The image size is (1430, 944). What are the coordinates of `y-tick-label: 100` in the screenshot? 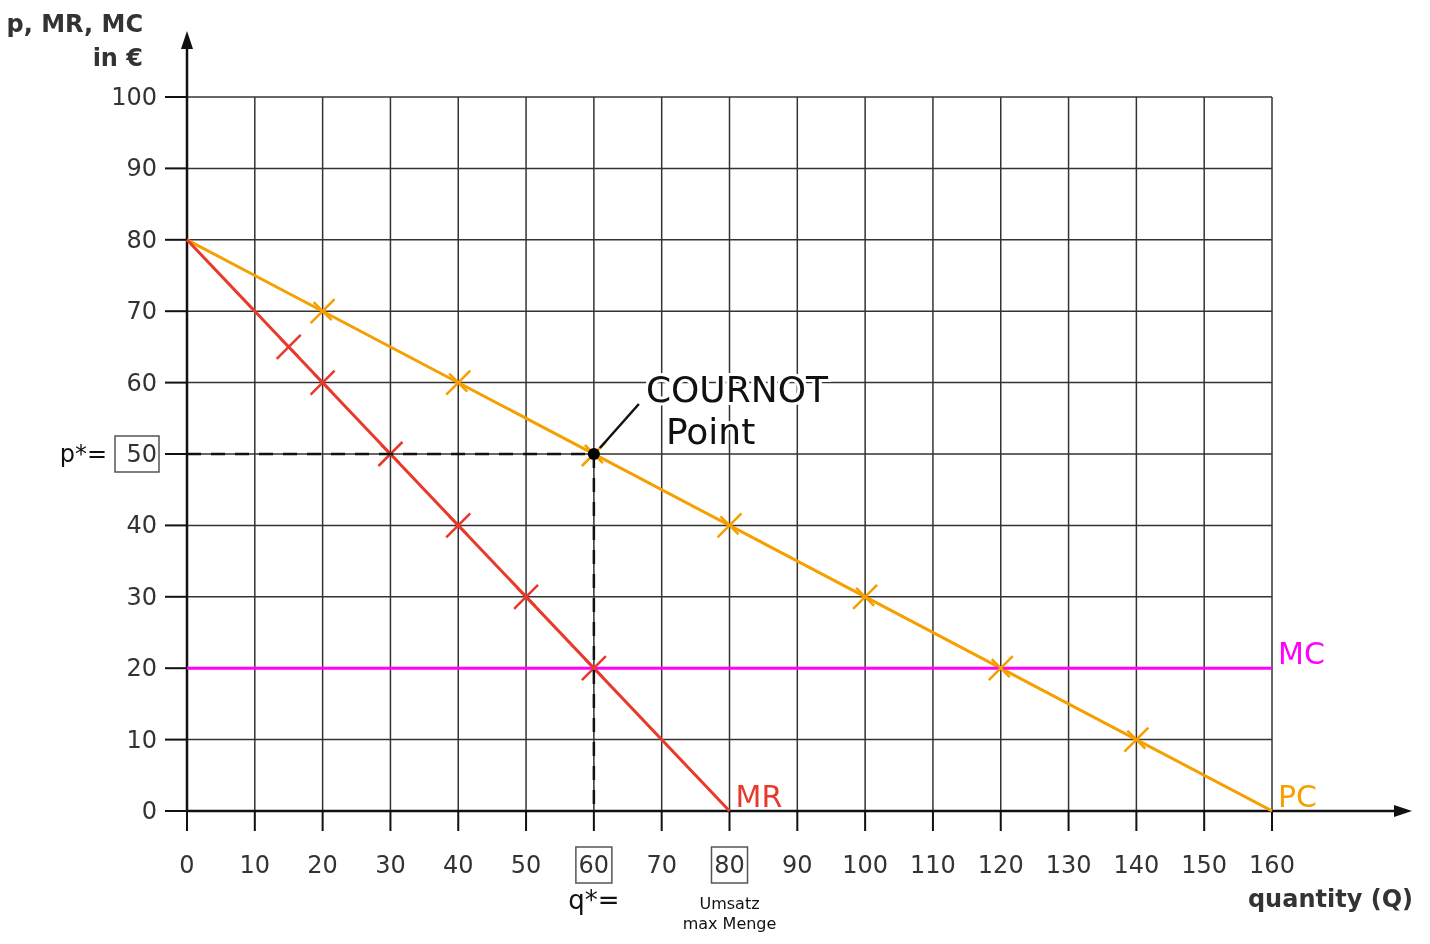 It's located at (134, 97).